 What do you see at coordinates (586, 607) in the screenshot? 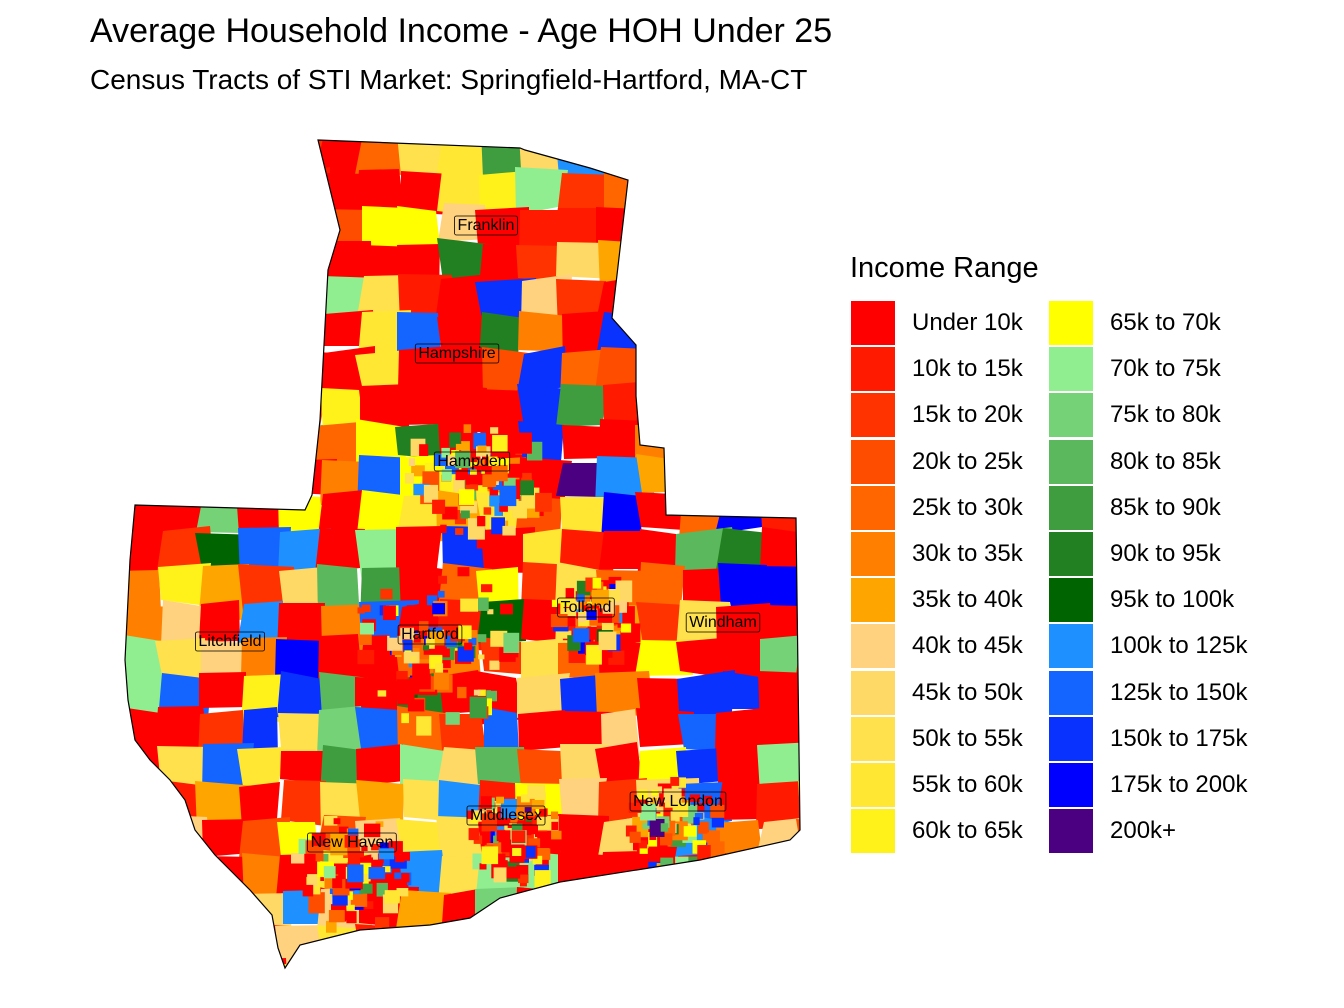
I see `county-name: Tolland` at bounding box center [586, 607].